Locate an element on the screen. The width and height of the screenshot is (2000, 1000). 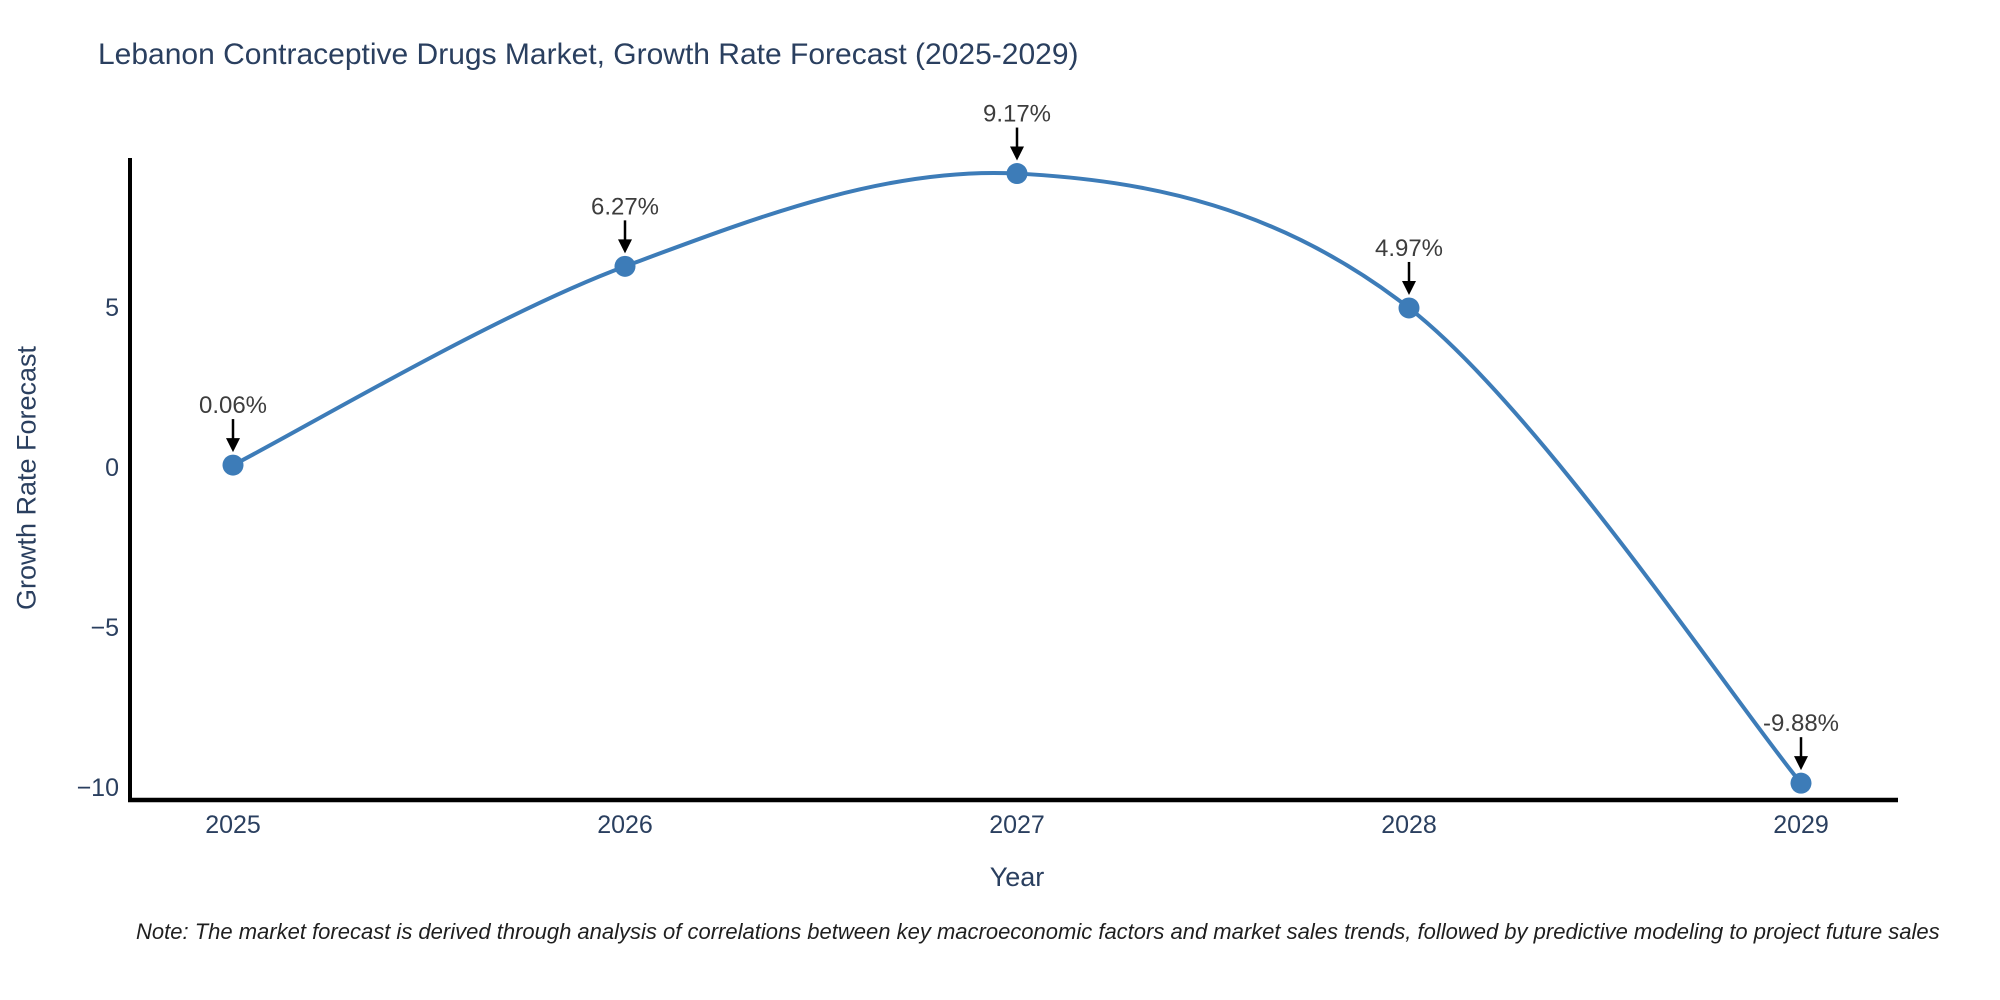
y-tick-label: 0 is located at coordinates (112, 468).